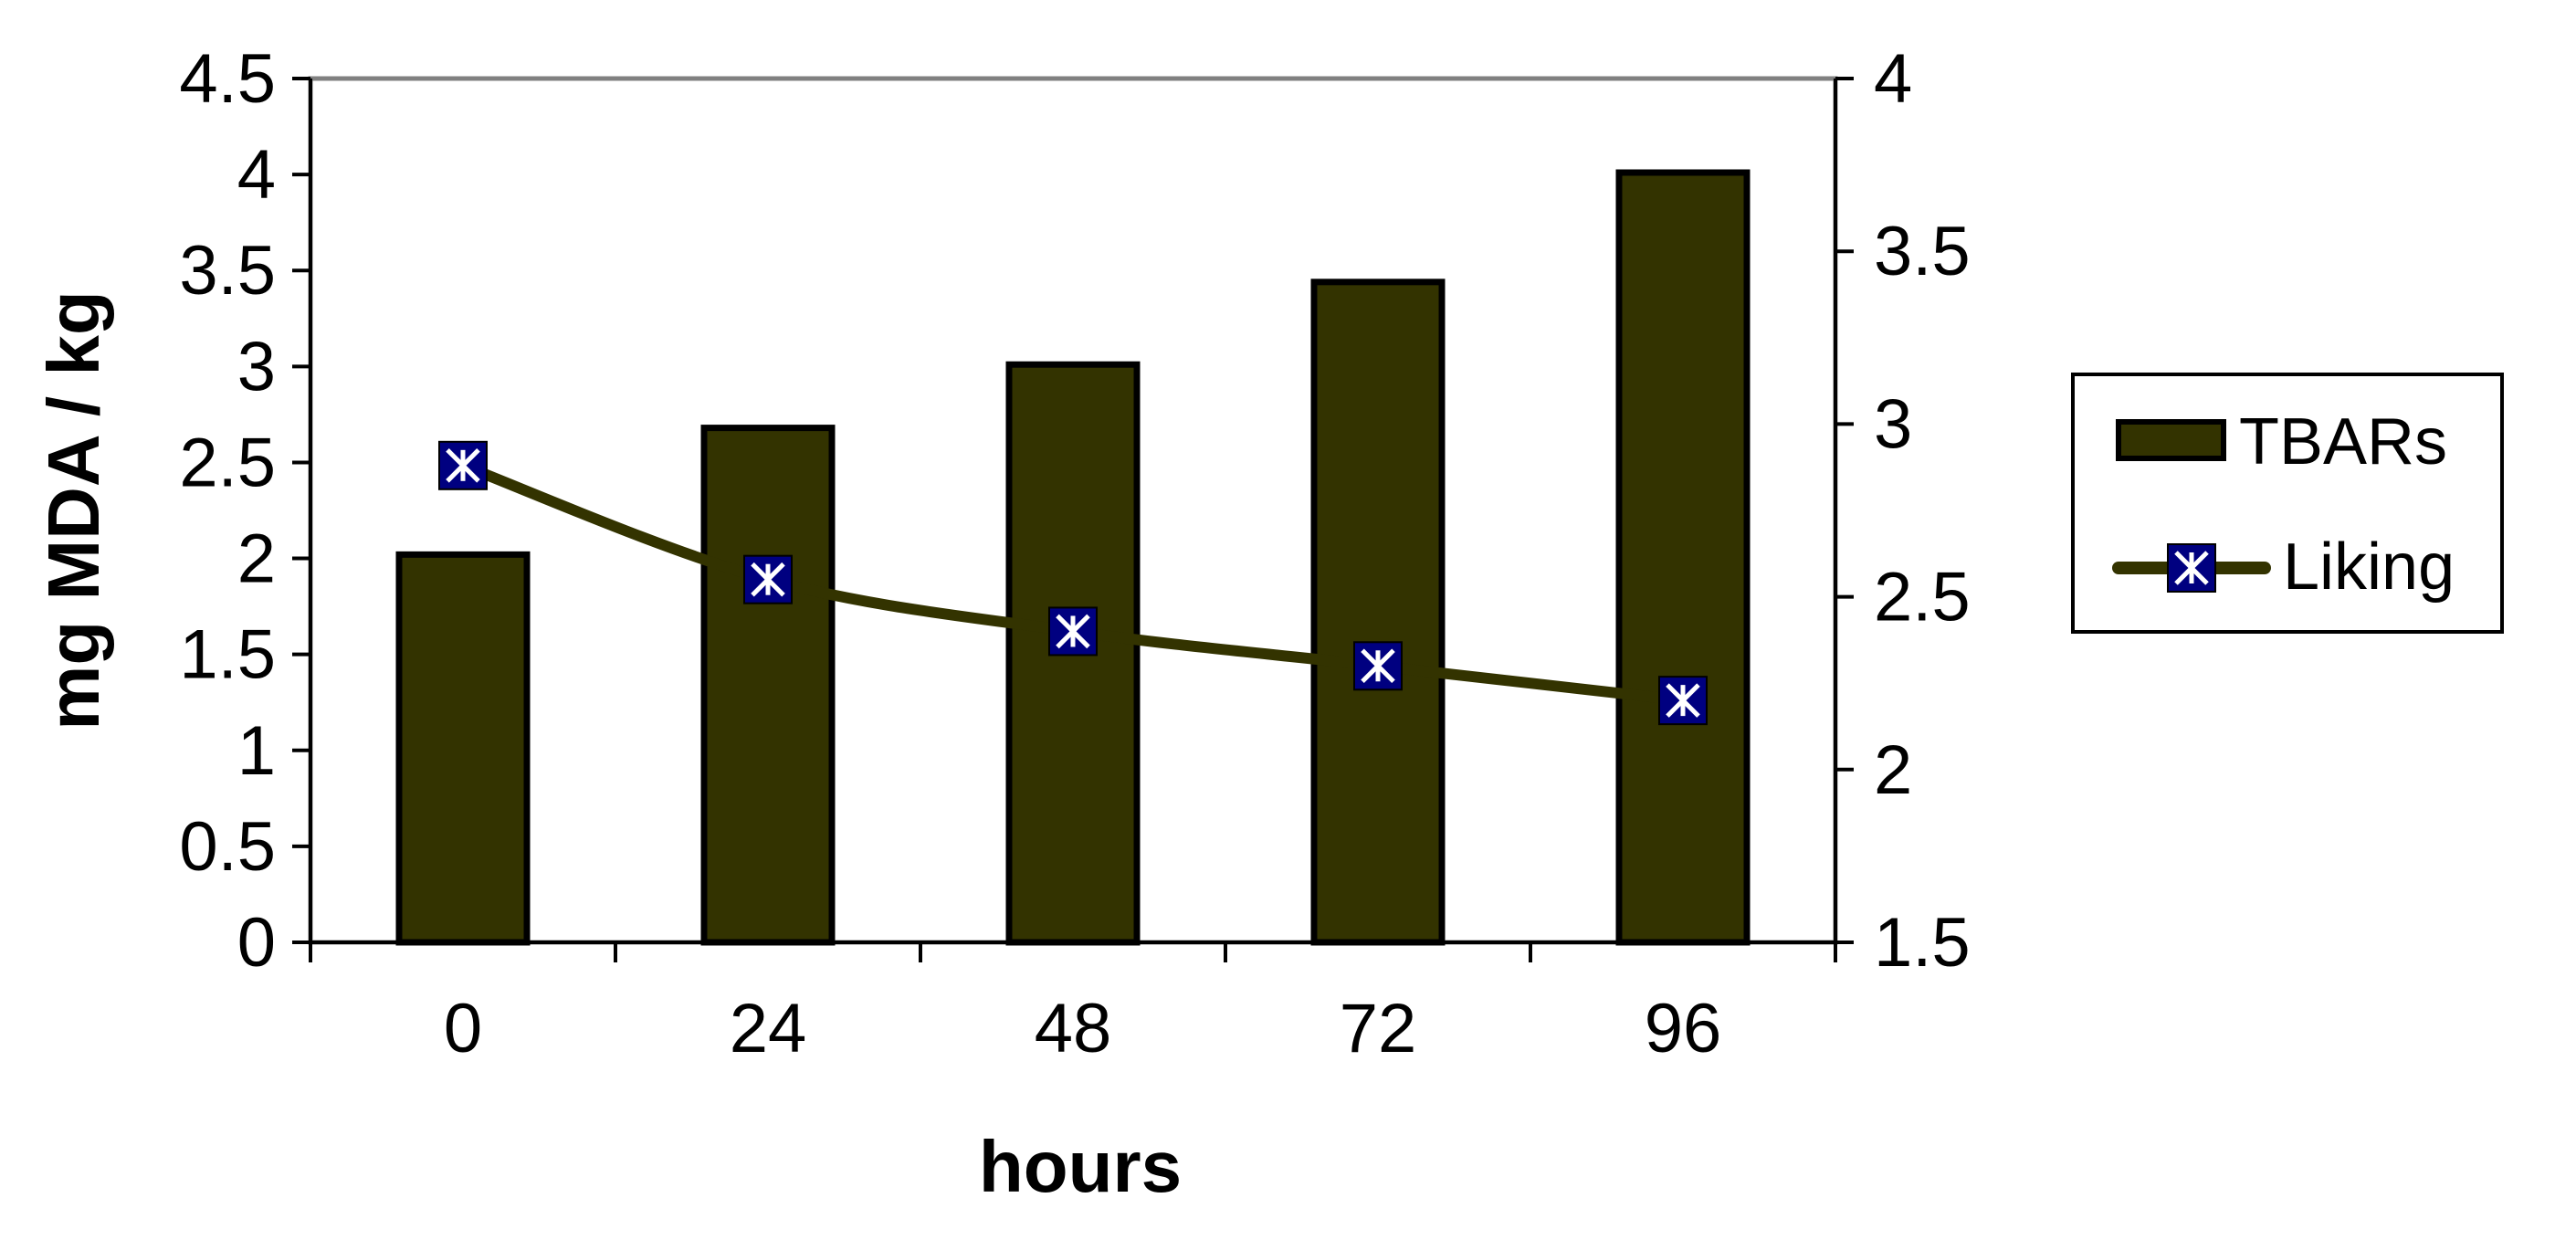  I want to click on y-right-tick-label: 1.5, so click(1922, 943).